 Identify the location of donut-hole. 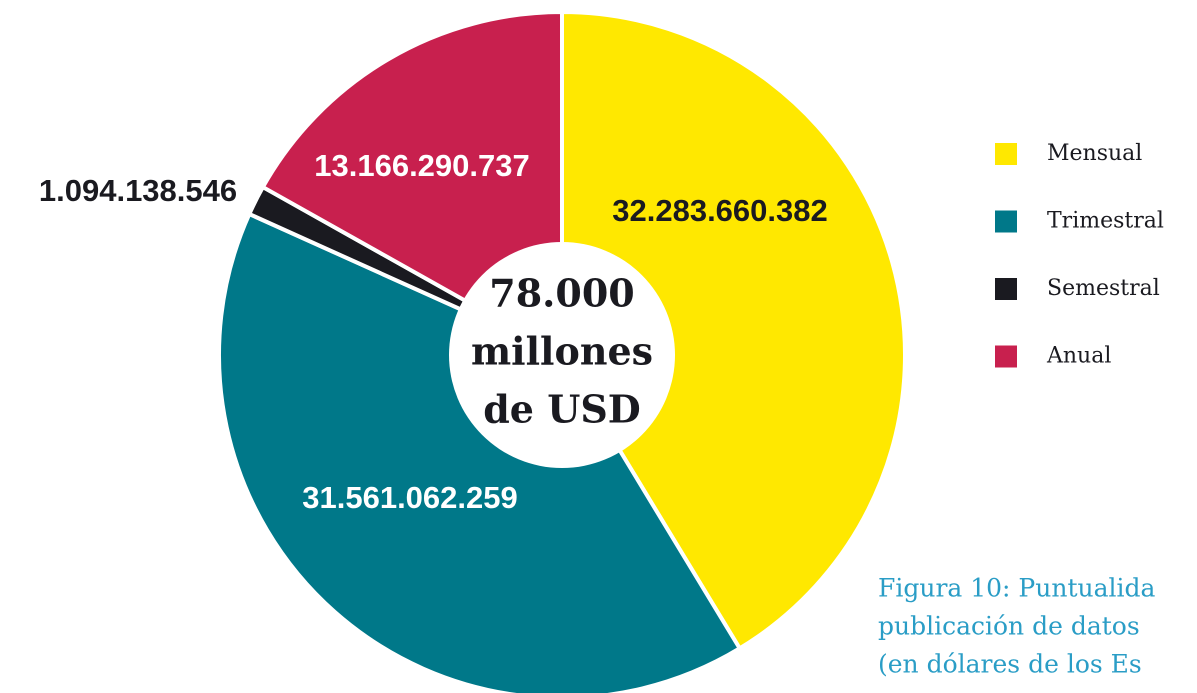
(562, 355).